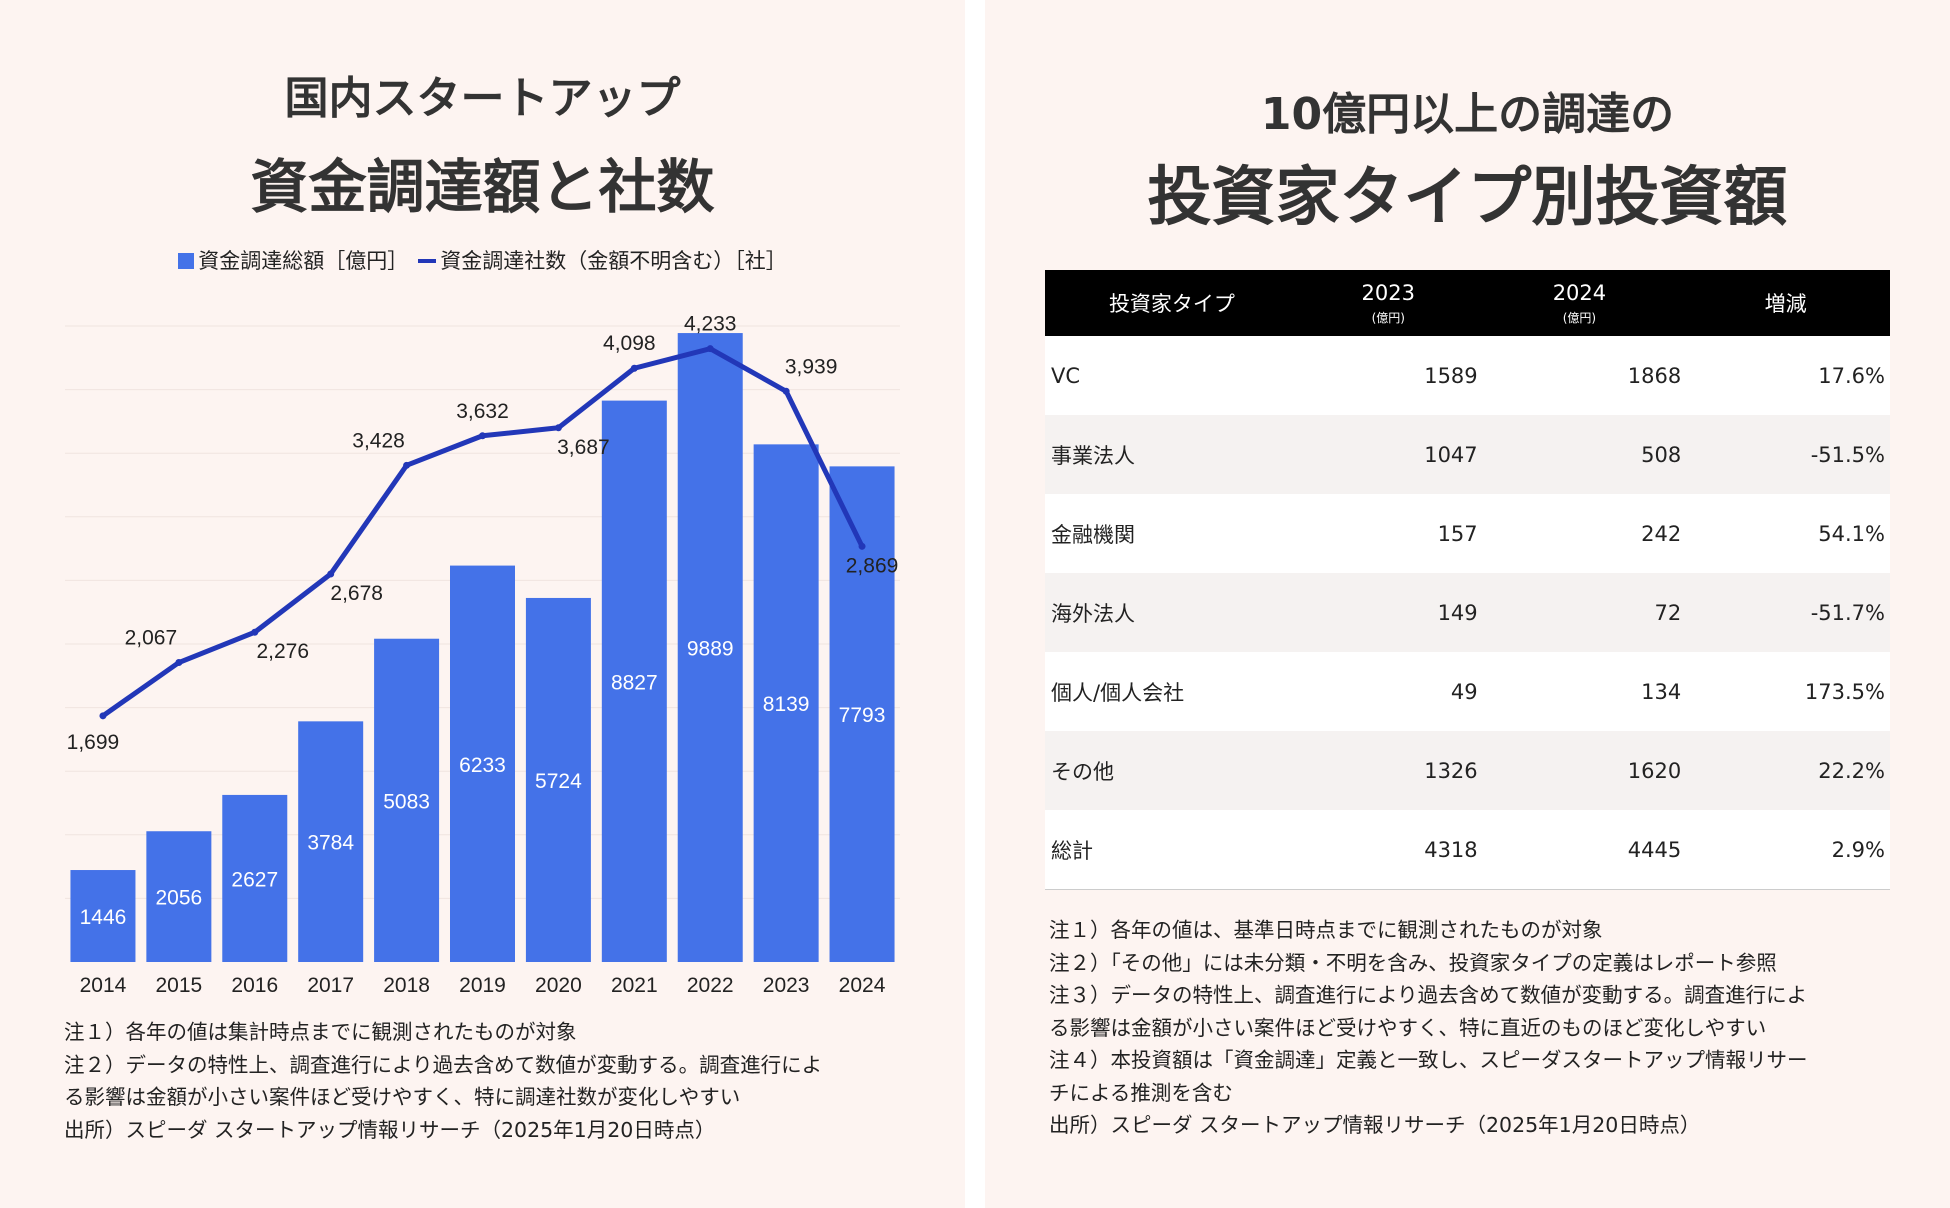 This screenshot has width=1950, height=1208. Describe the element at coordinates (1785, 303) in the screenshot. I see `header-change: 増減` at that location.